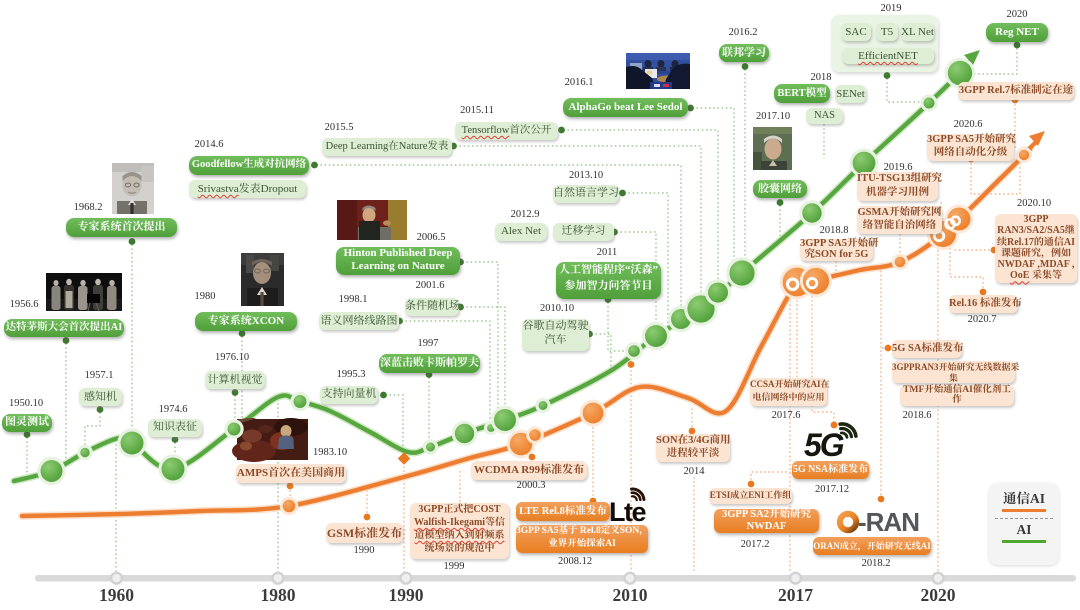 This screenshot has height=610, width=1080. I want to click on svg-text: 5G, so click(824, 445).